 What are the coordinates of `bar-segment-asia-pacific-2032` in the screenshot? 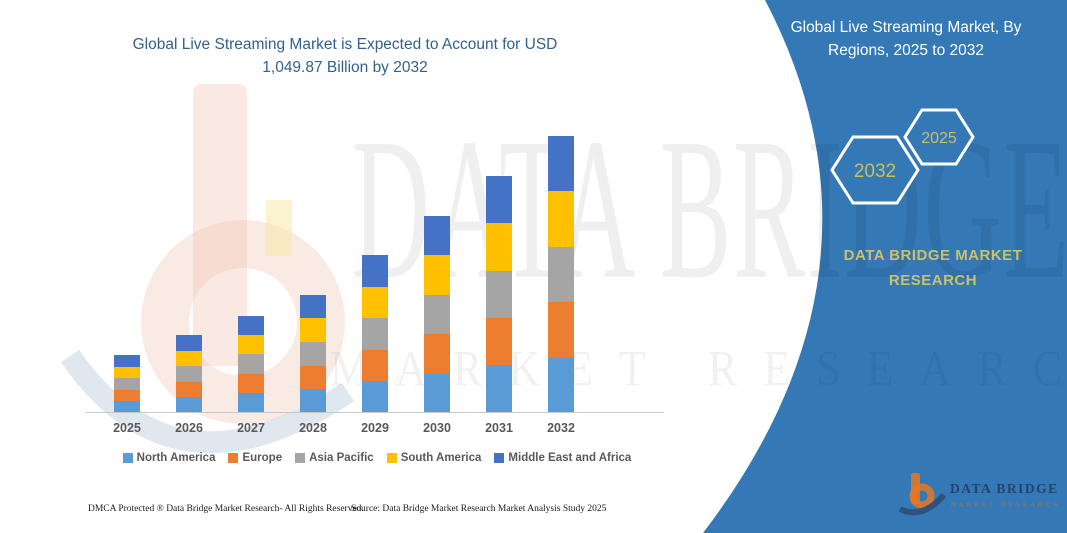 It's located at (561, 274).